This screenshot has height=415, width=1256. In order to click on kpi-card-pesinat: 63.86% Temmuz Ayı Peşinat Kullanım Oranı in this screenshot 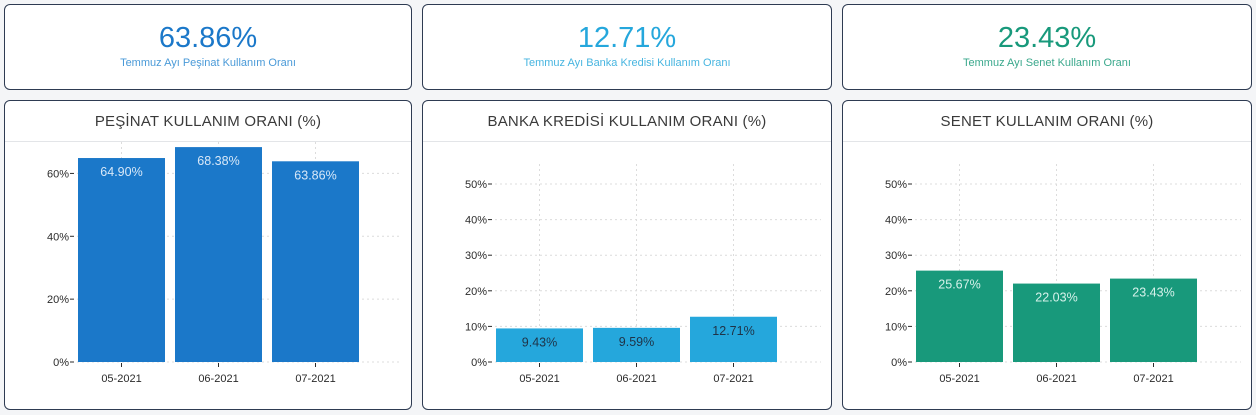, I will do `click(208, 47)`.